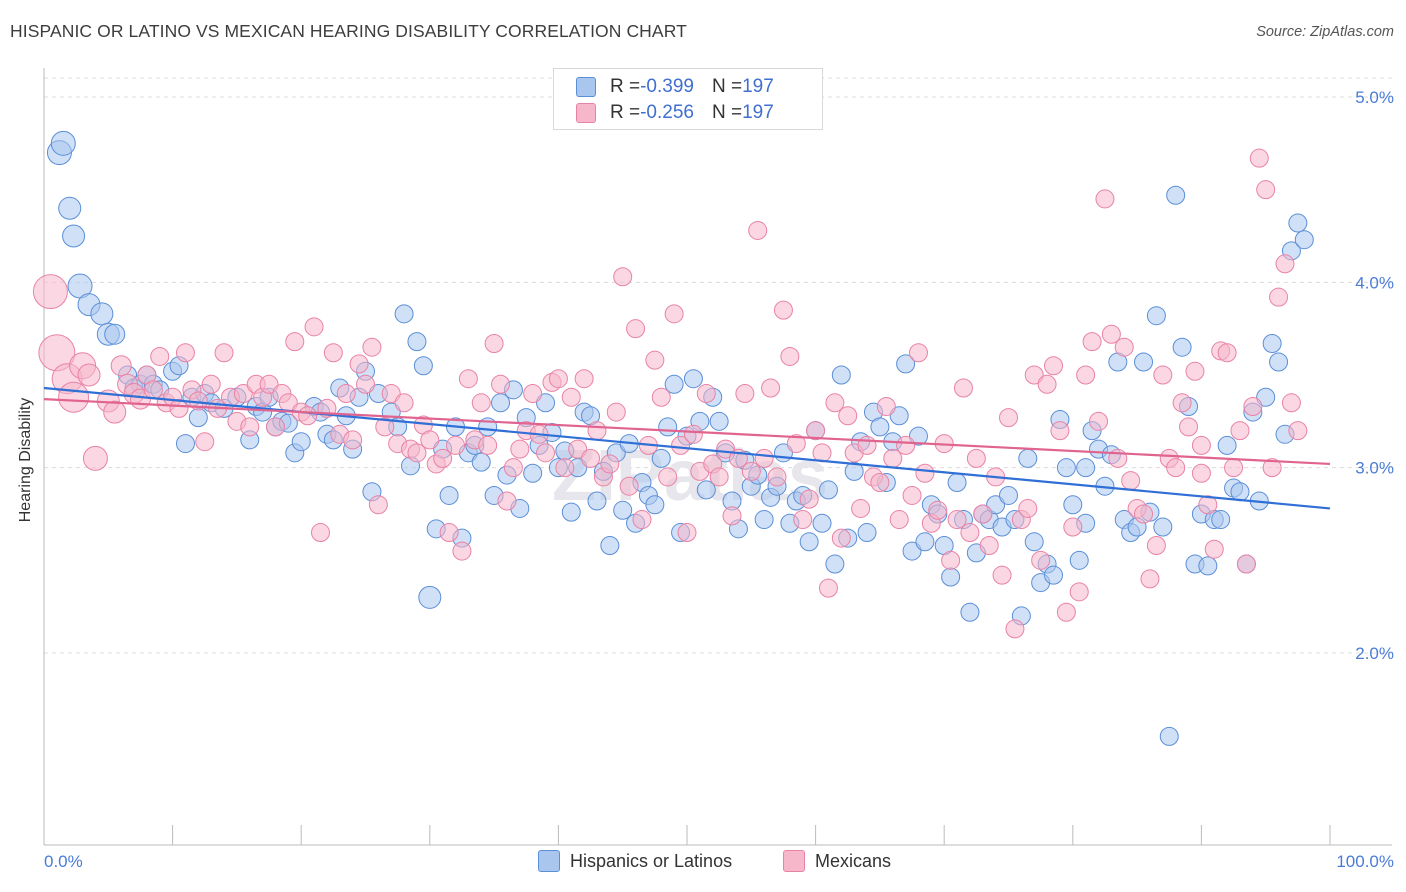 Image resolution: width=1406 pixels, height=892 pixels. What do you see at coordinates (1365, 861) in the screenshot?
I see `x-tick-label-max: 100.0%` at bounding box center [1365, 861].